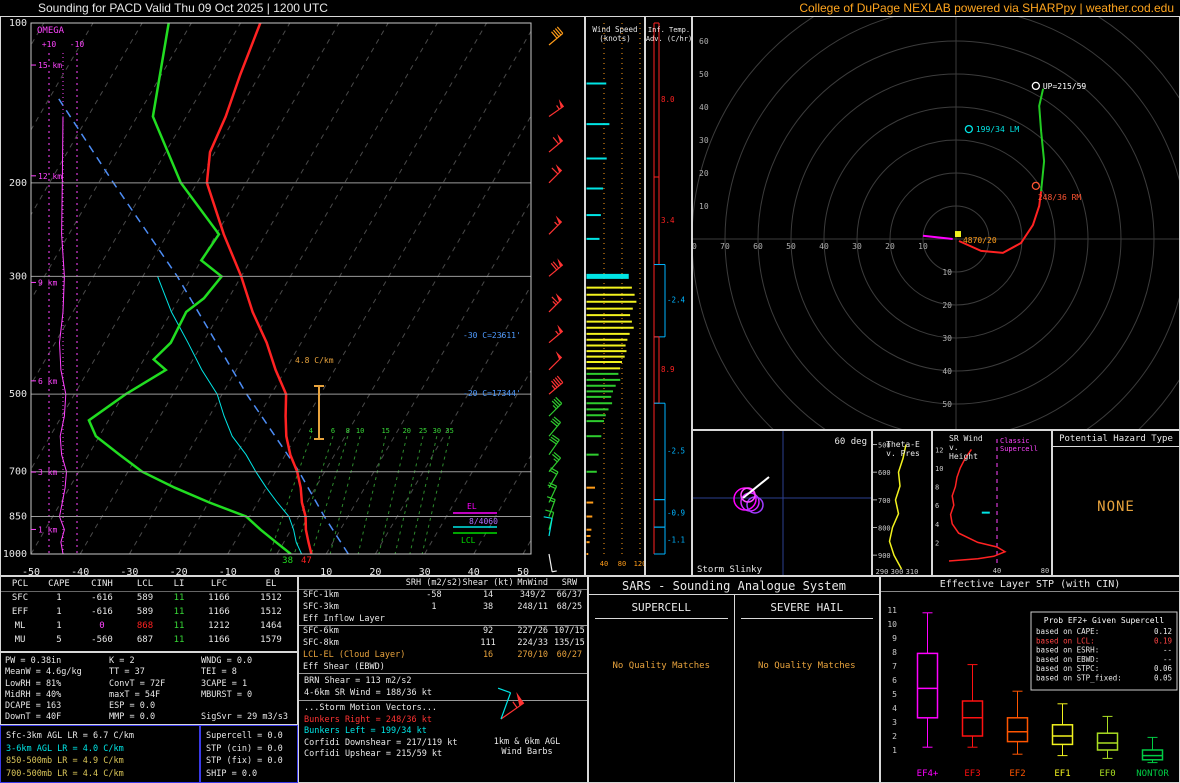 The width and height of the screenshot is (1180, 783). What do you see at coordinates (18, 394) in the screenshot?
I see `pressure-tick-label: 500` at bounding box center [18, 394].